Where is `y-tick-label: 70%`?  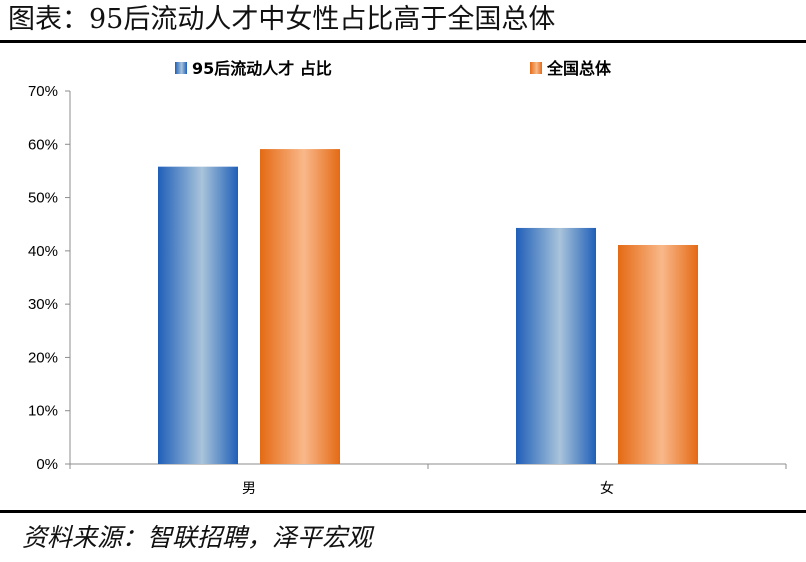 y-tick-label: 70% is located at coordinates (43, 91).